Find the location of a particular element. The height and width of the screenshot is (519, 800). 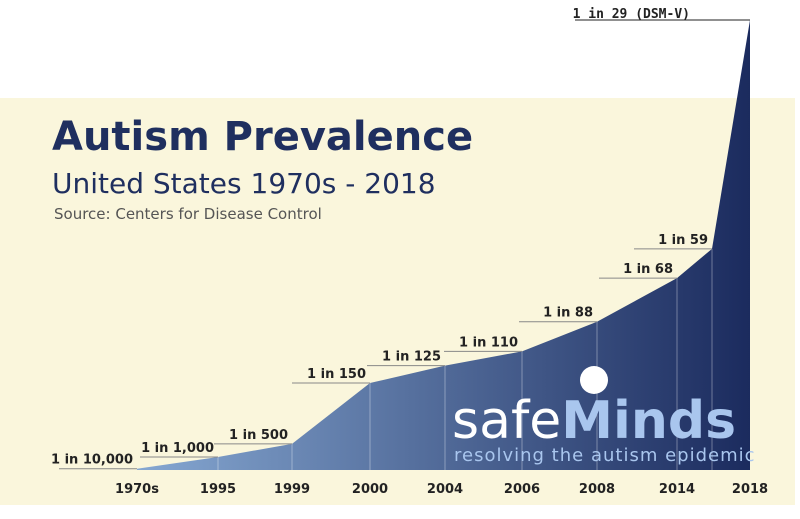

x-tick-label: 2014 is located at coordinates (677, 489).